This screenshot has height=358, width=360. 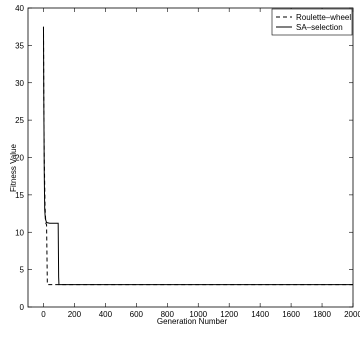 I want to click on x-tick-label: 1800, so click(x=322, y=314).